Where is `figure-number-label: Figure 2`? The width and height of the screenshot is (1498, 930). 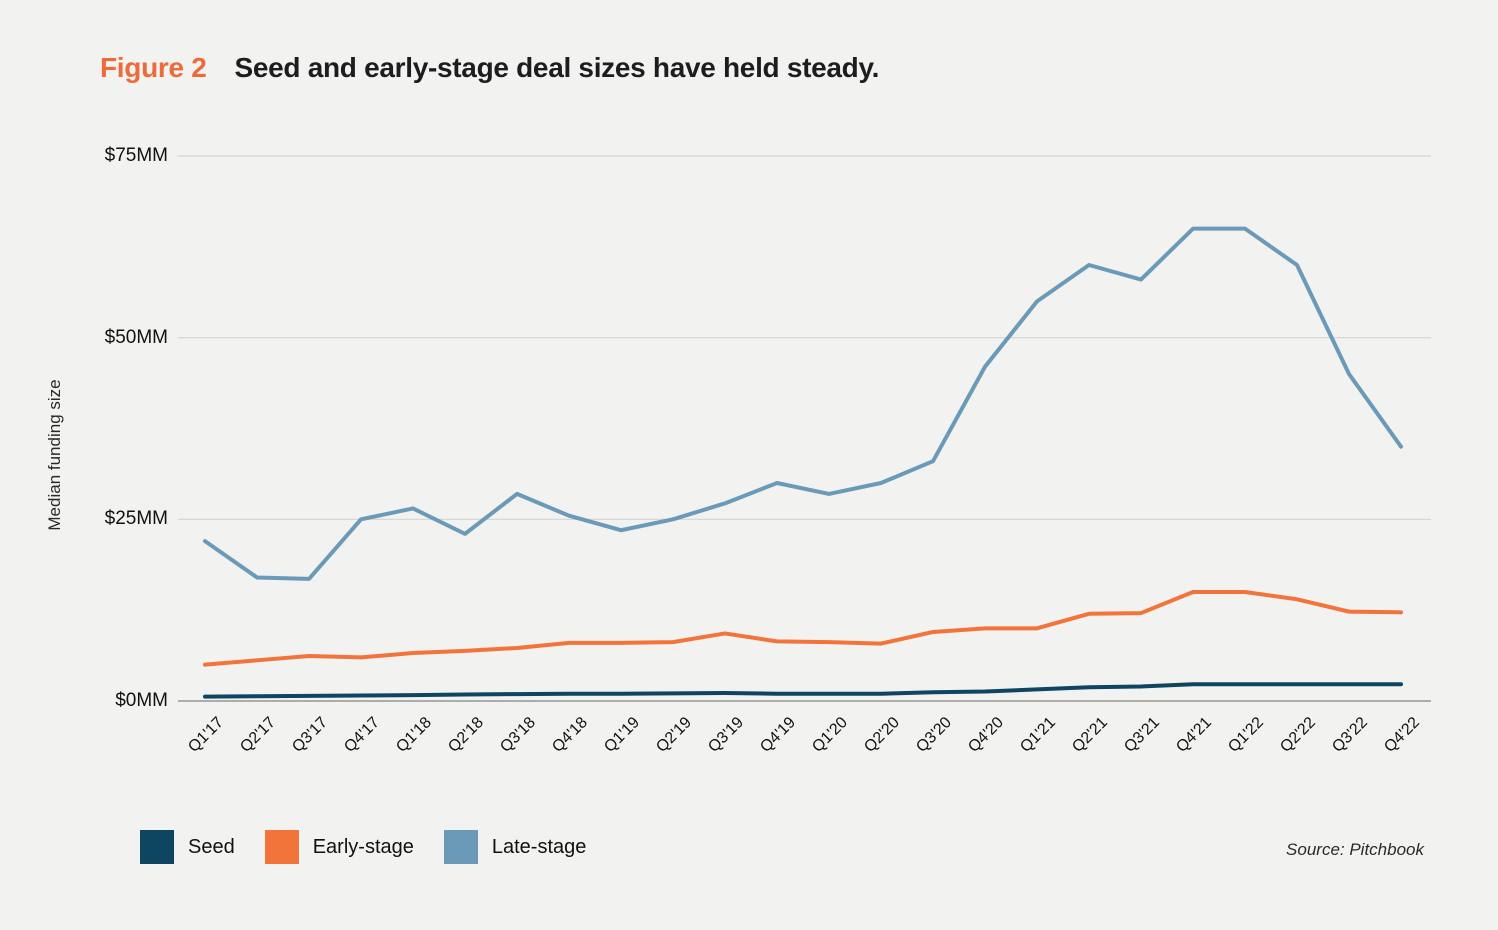 figure-number-label: Figure 2 is located at coordinates (153, 67).